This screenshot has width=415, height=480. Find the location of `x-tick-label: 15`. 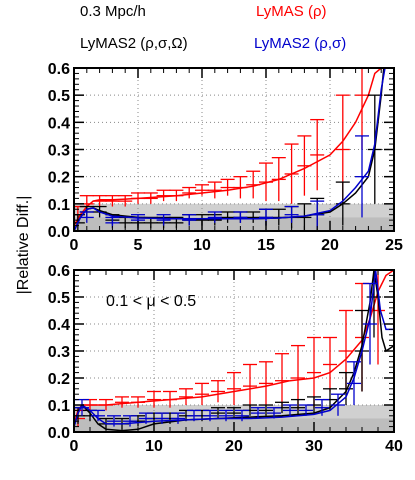

x-tick-label: 15 is located at coordinates (266, 245).